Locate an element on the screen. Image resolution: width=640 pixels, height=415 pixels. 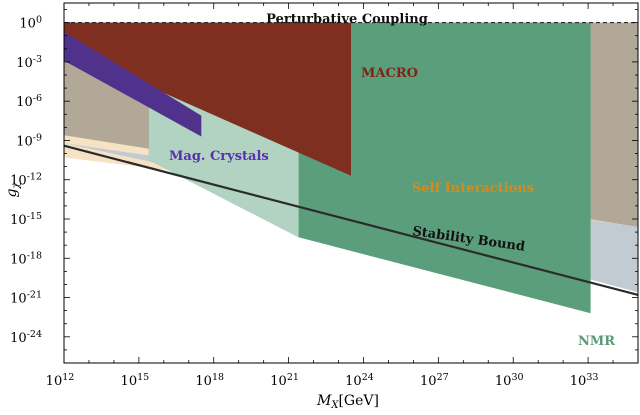
tick-label: 10⁻¹⁵ is located at coordinates (26, 219).